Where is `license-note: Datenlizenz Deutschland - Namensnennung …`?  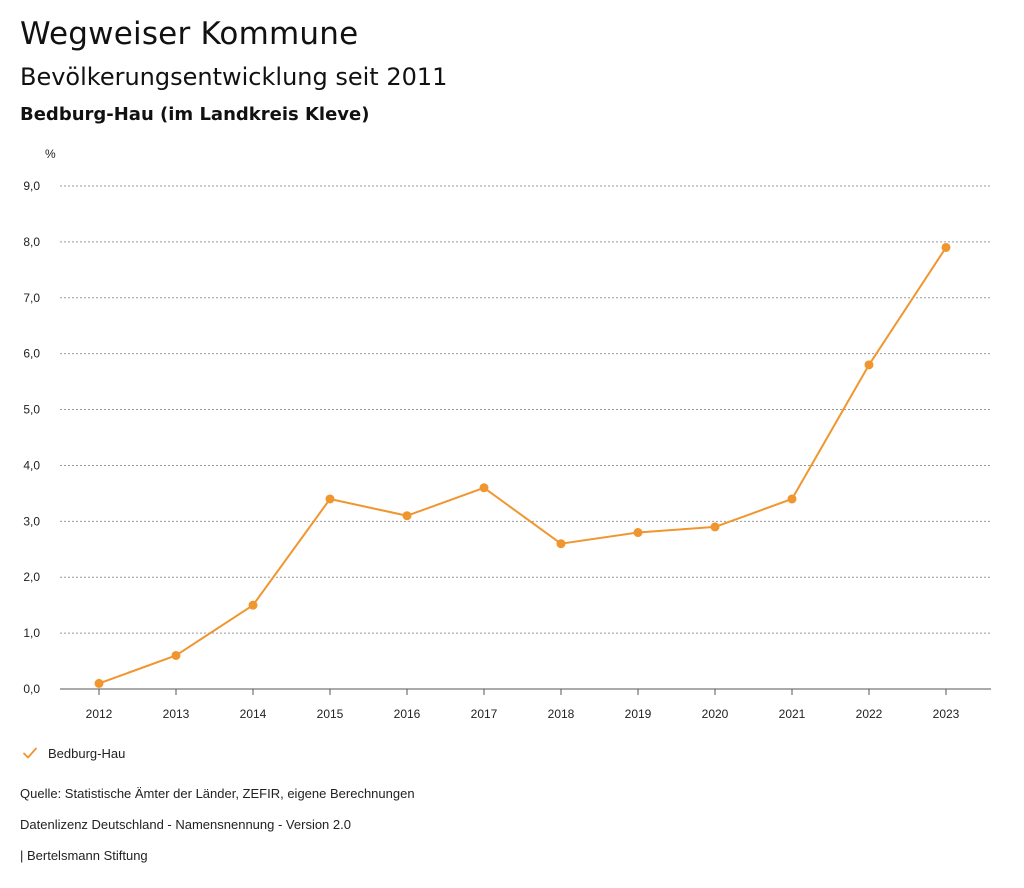 license-note: Datenlizenz Deutschland - Namensnennung … is located at coordinates (185, 824).